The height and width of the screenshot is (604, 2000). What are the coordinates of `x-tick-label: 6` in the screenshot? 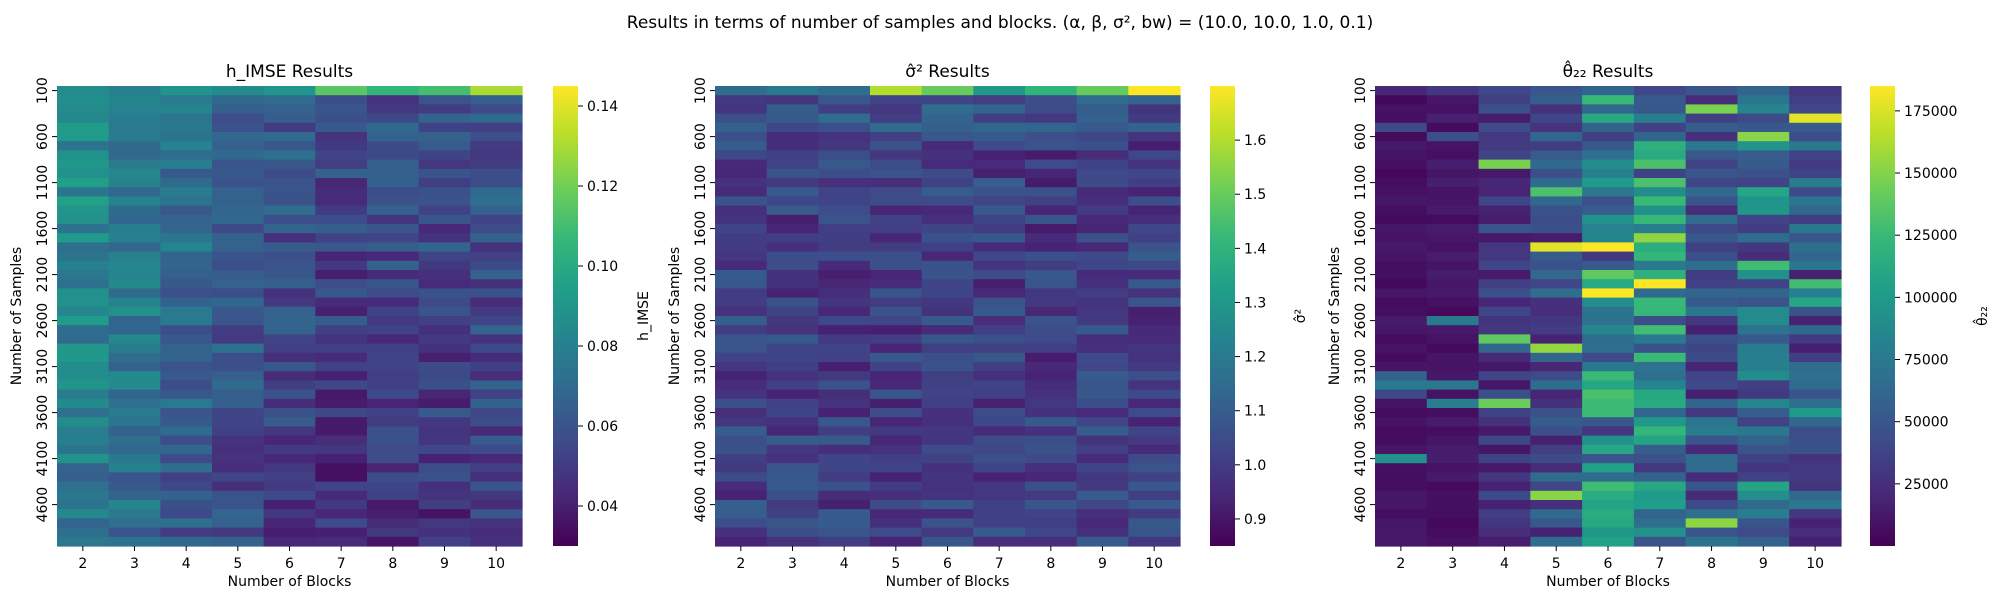 It's located at (289, 564).